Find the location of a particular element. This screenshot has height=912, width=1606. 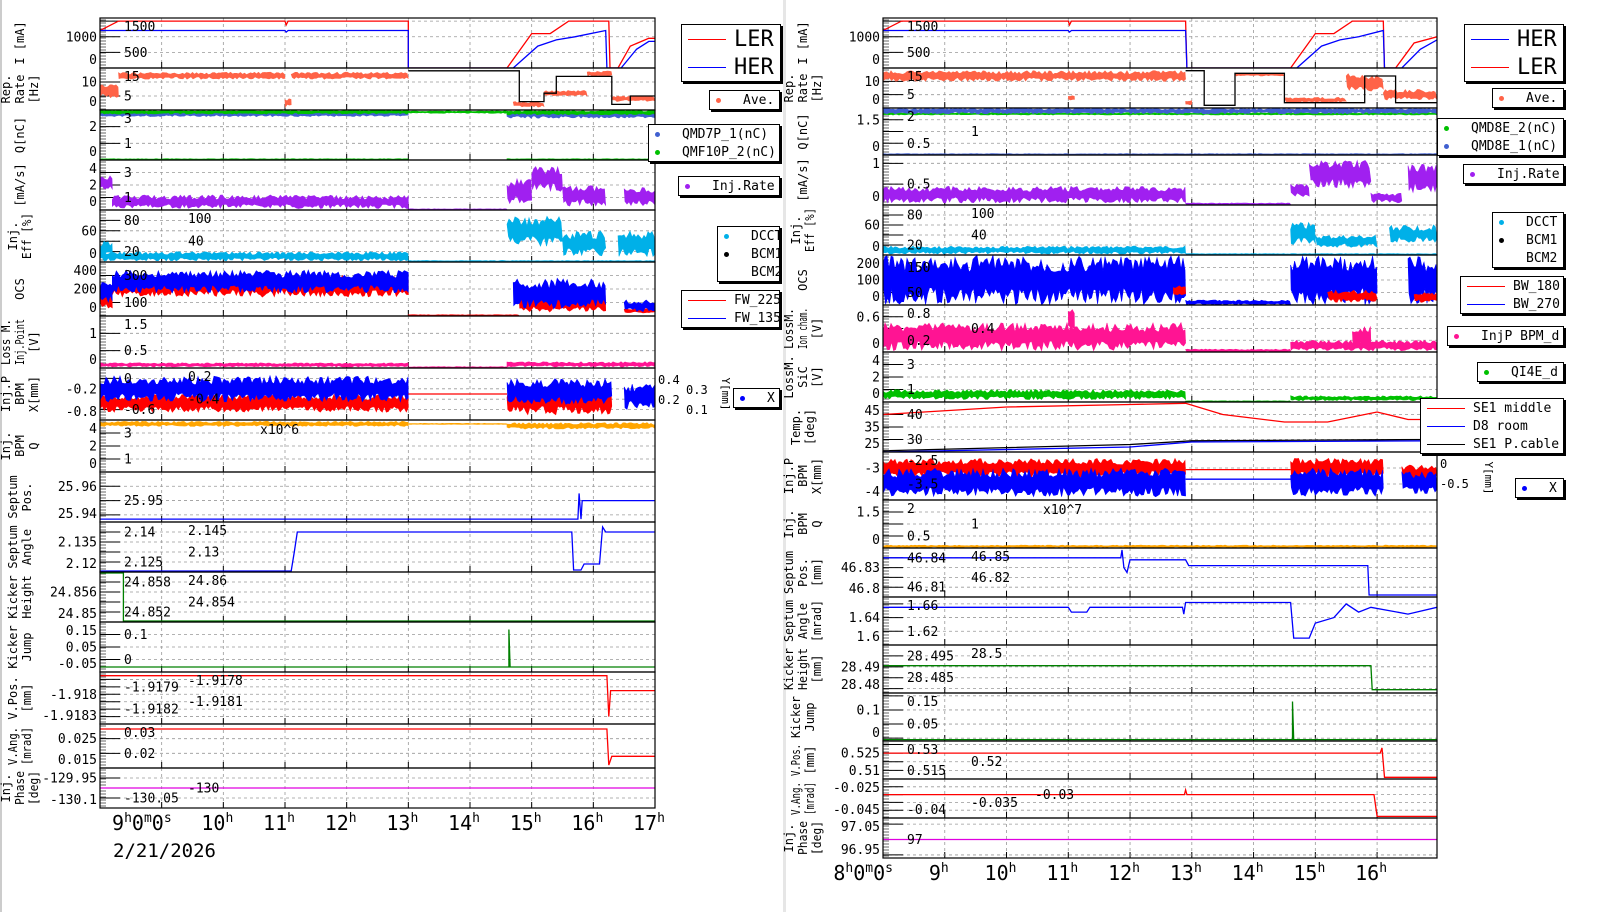

y-tick-label: 2 is located at coordinates (911, 117).